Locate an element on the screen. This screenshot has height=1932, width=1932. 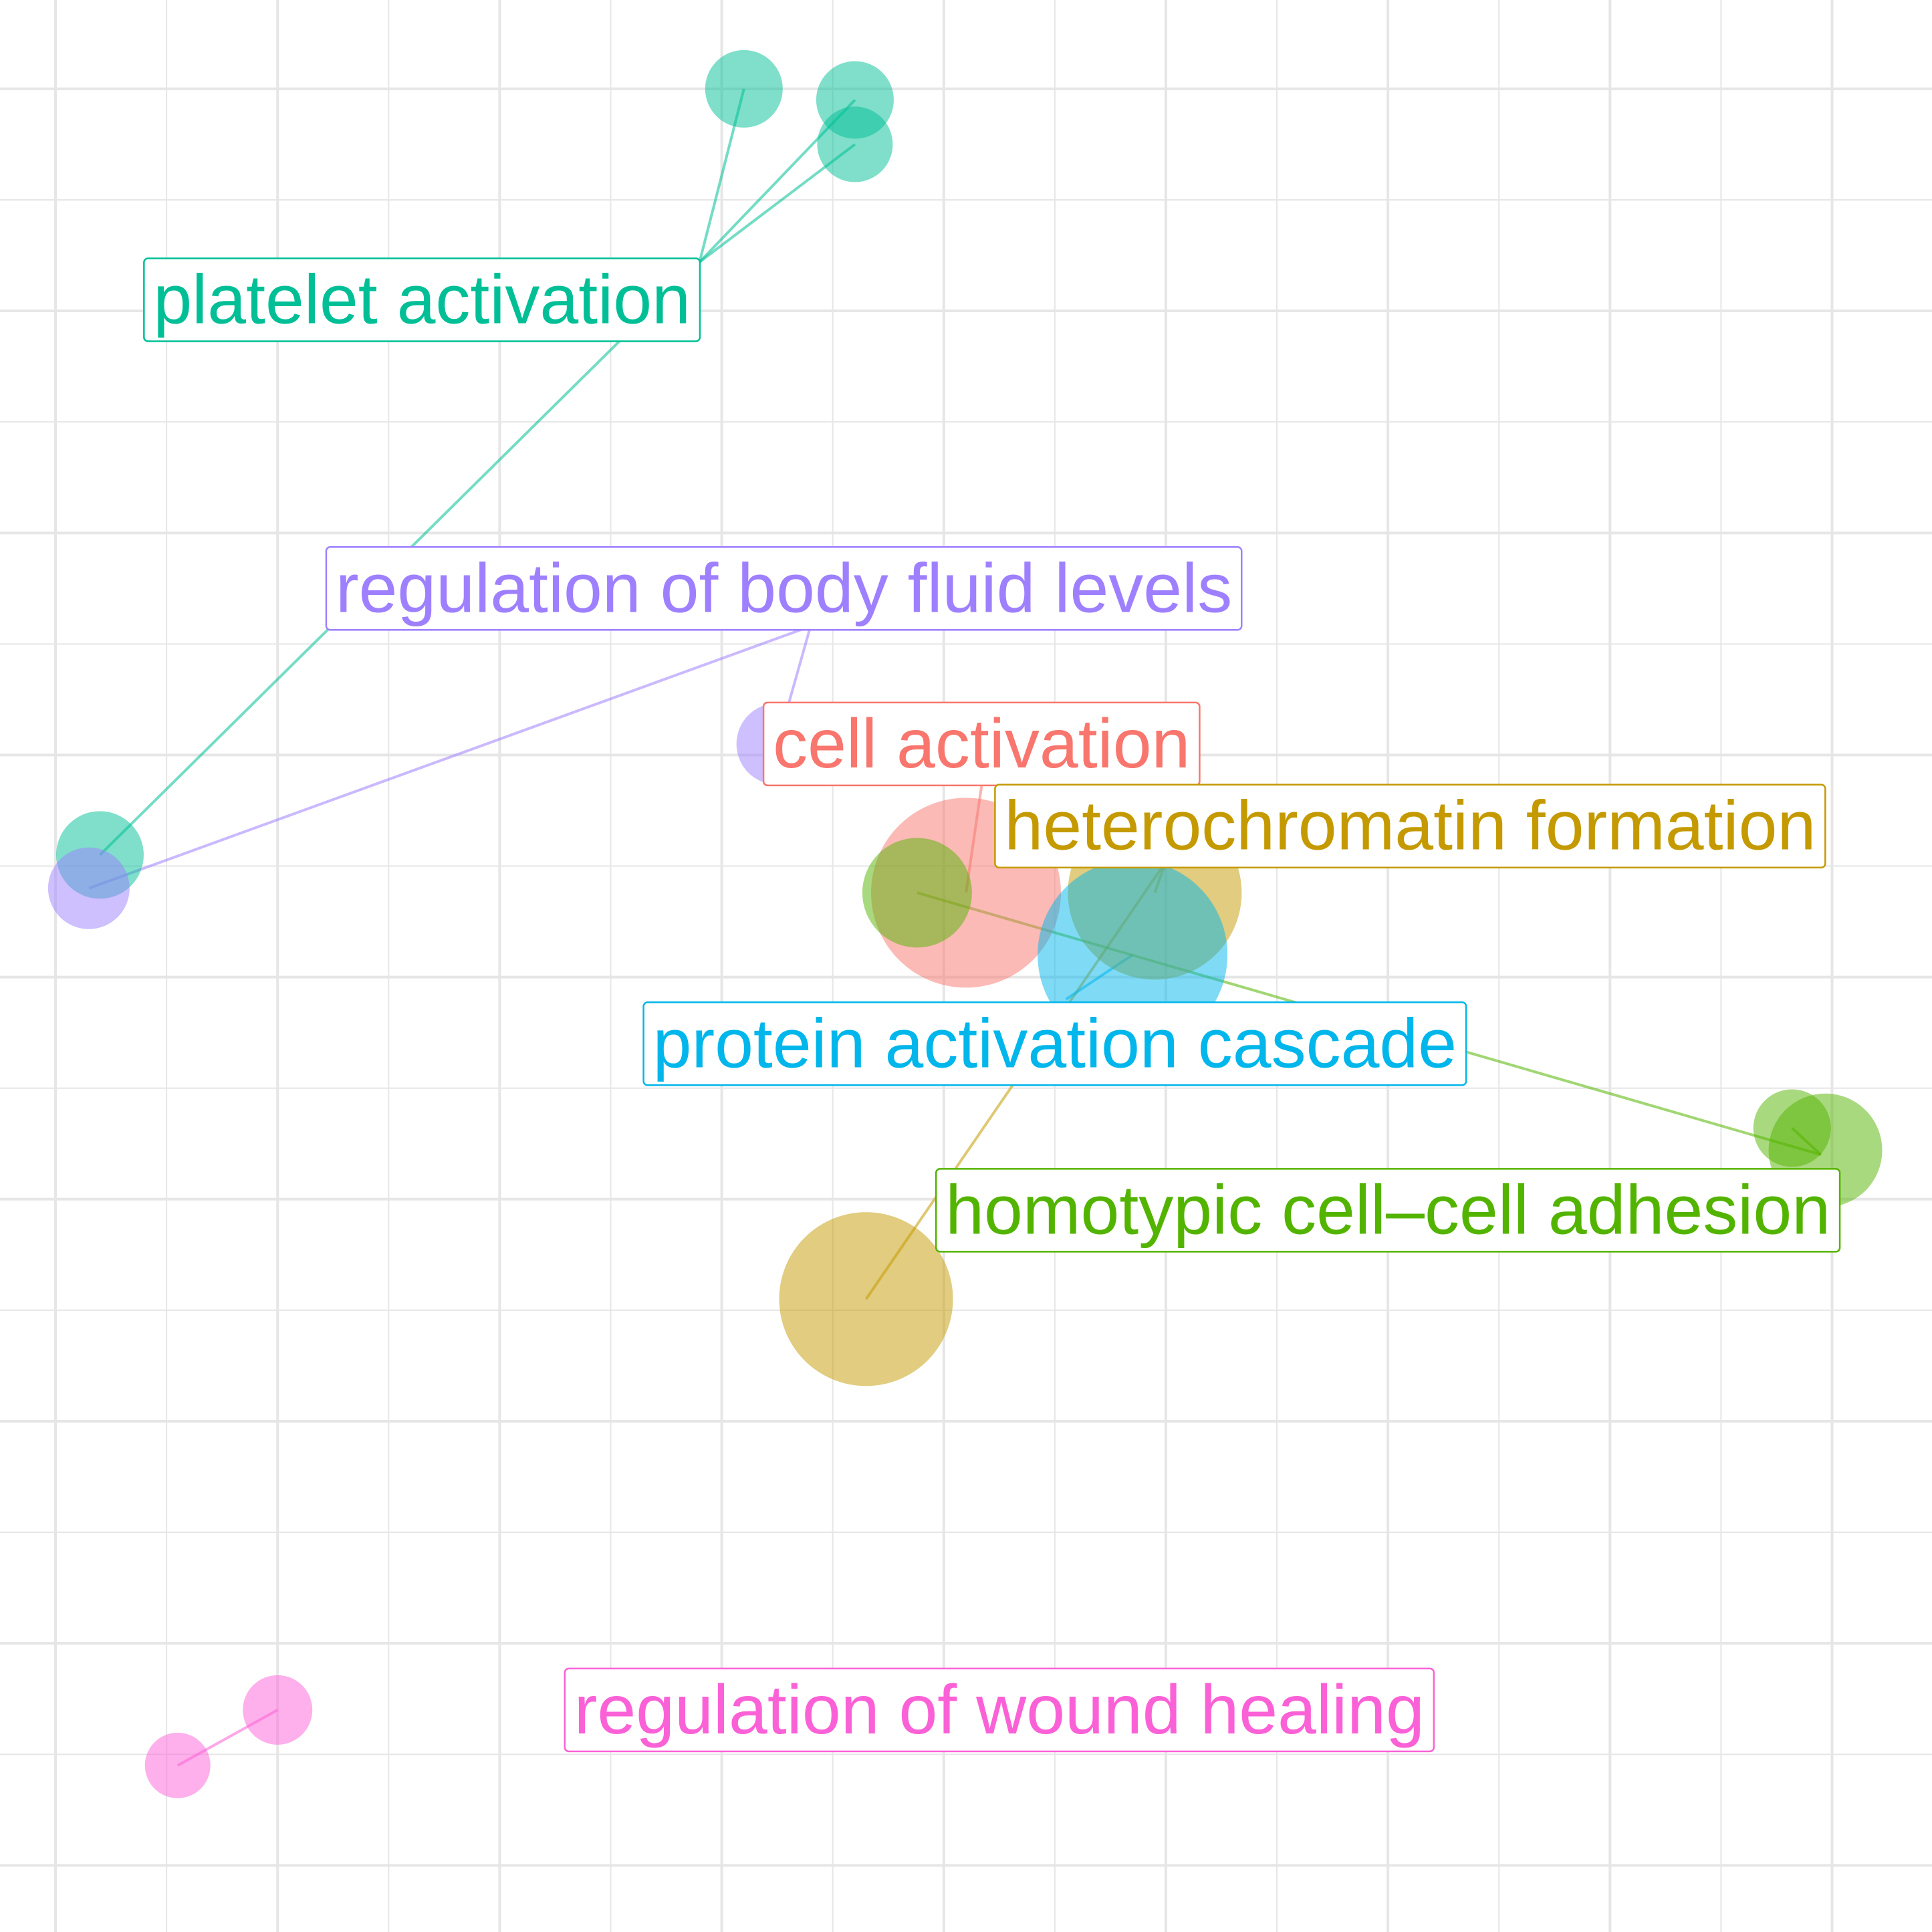
cluster-label: homotypic cell–cell adhesion is located at coordinates (1388, 1210).